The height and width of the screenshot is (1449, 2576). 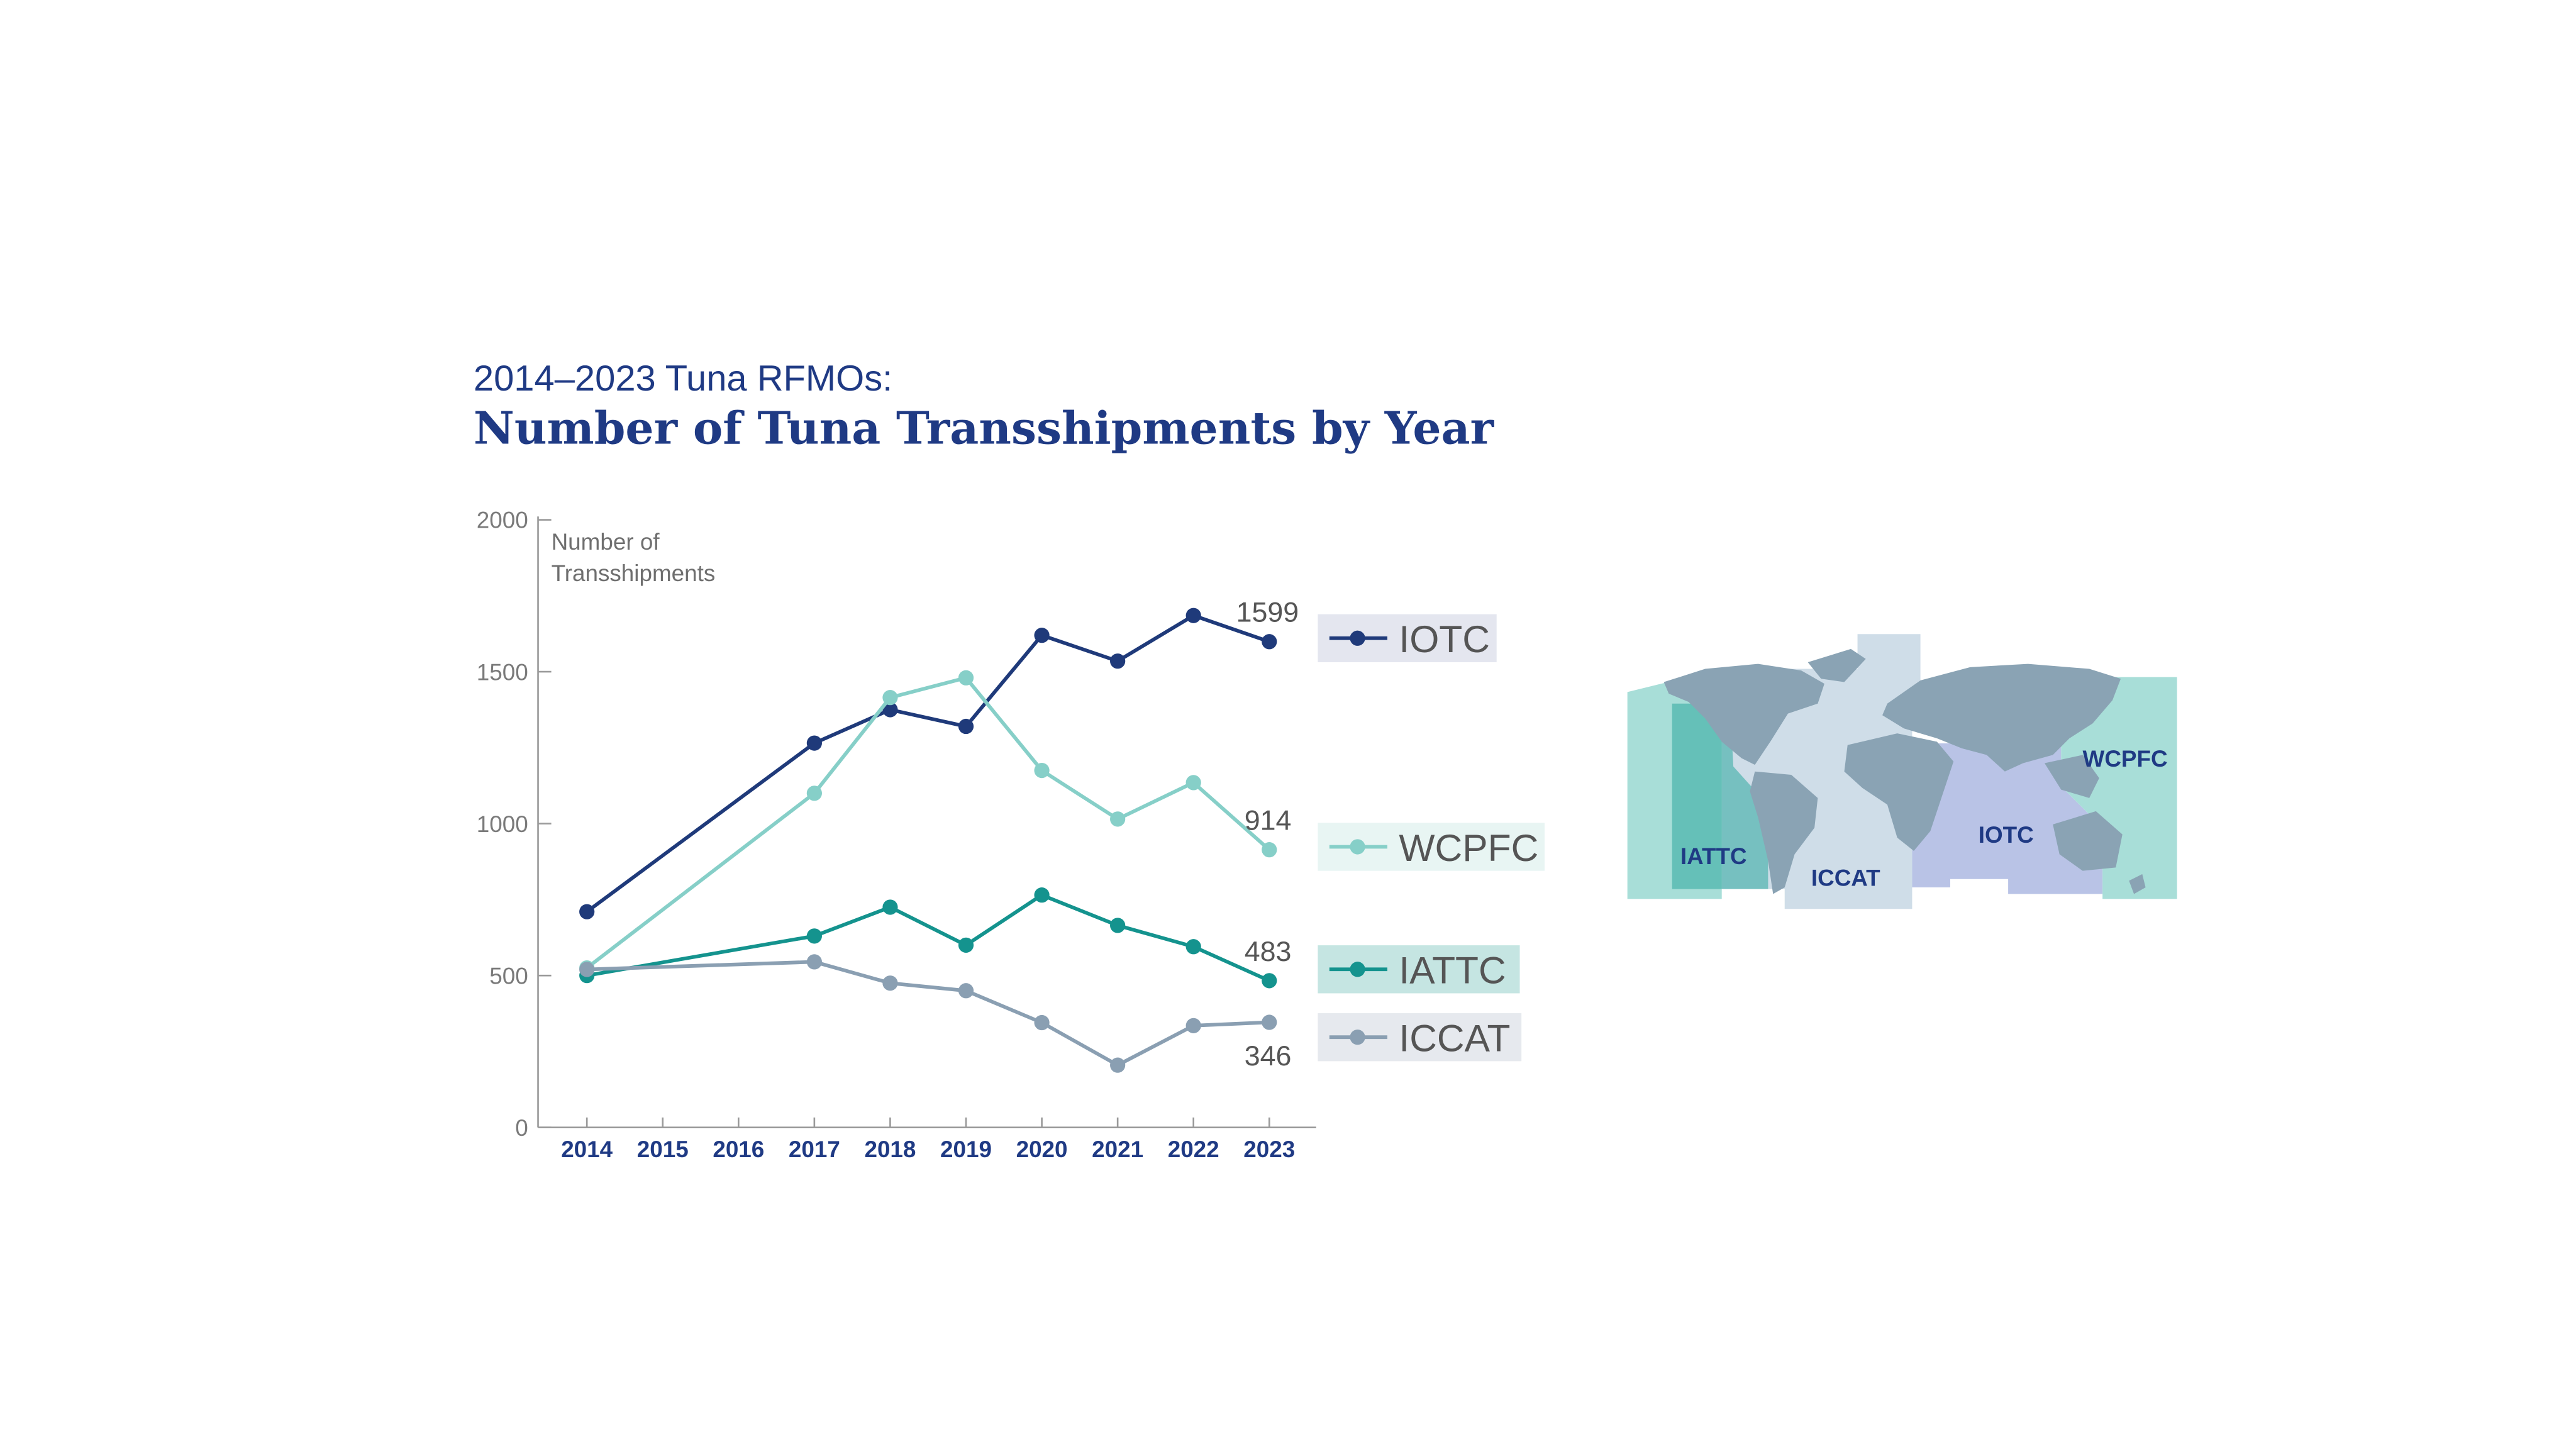 What do you see at coordinates (1720, 796) in the screenshot?
I see `iattc-region` at bounding box center [1720, 796].